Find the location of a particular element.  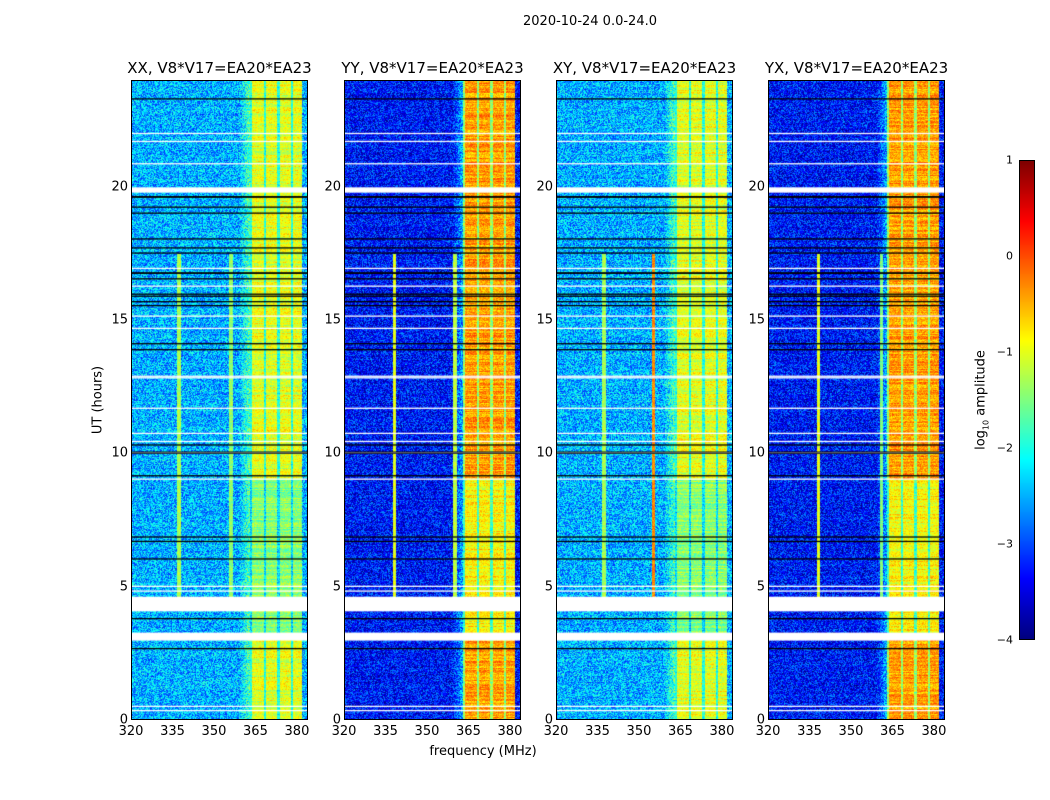

y-axis-label: UT (hours) is located at coordinates (98, 400).